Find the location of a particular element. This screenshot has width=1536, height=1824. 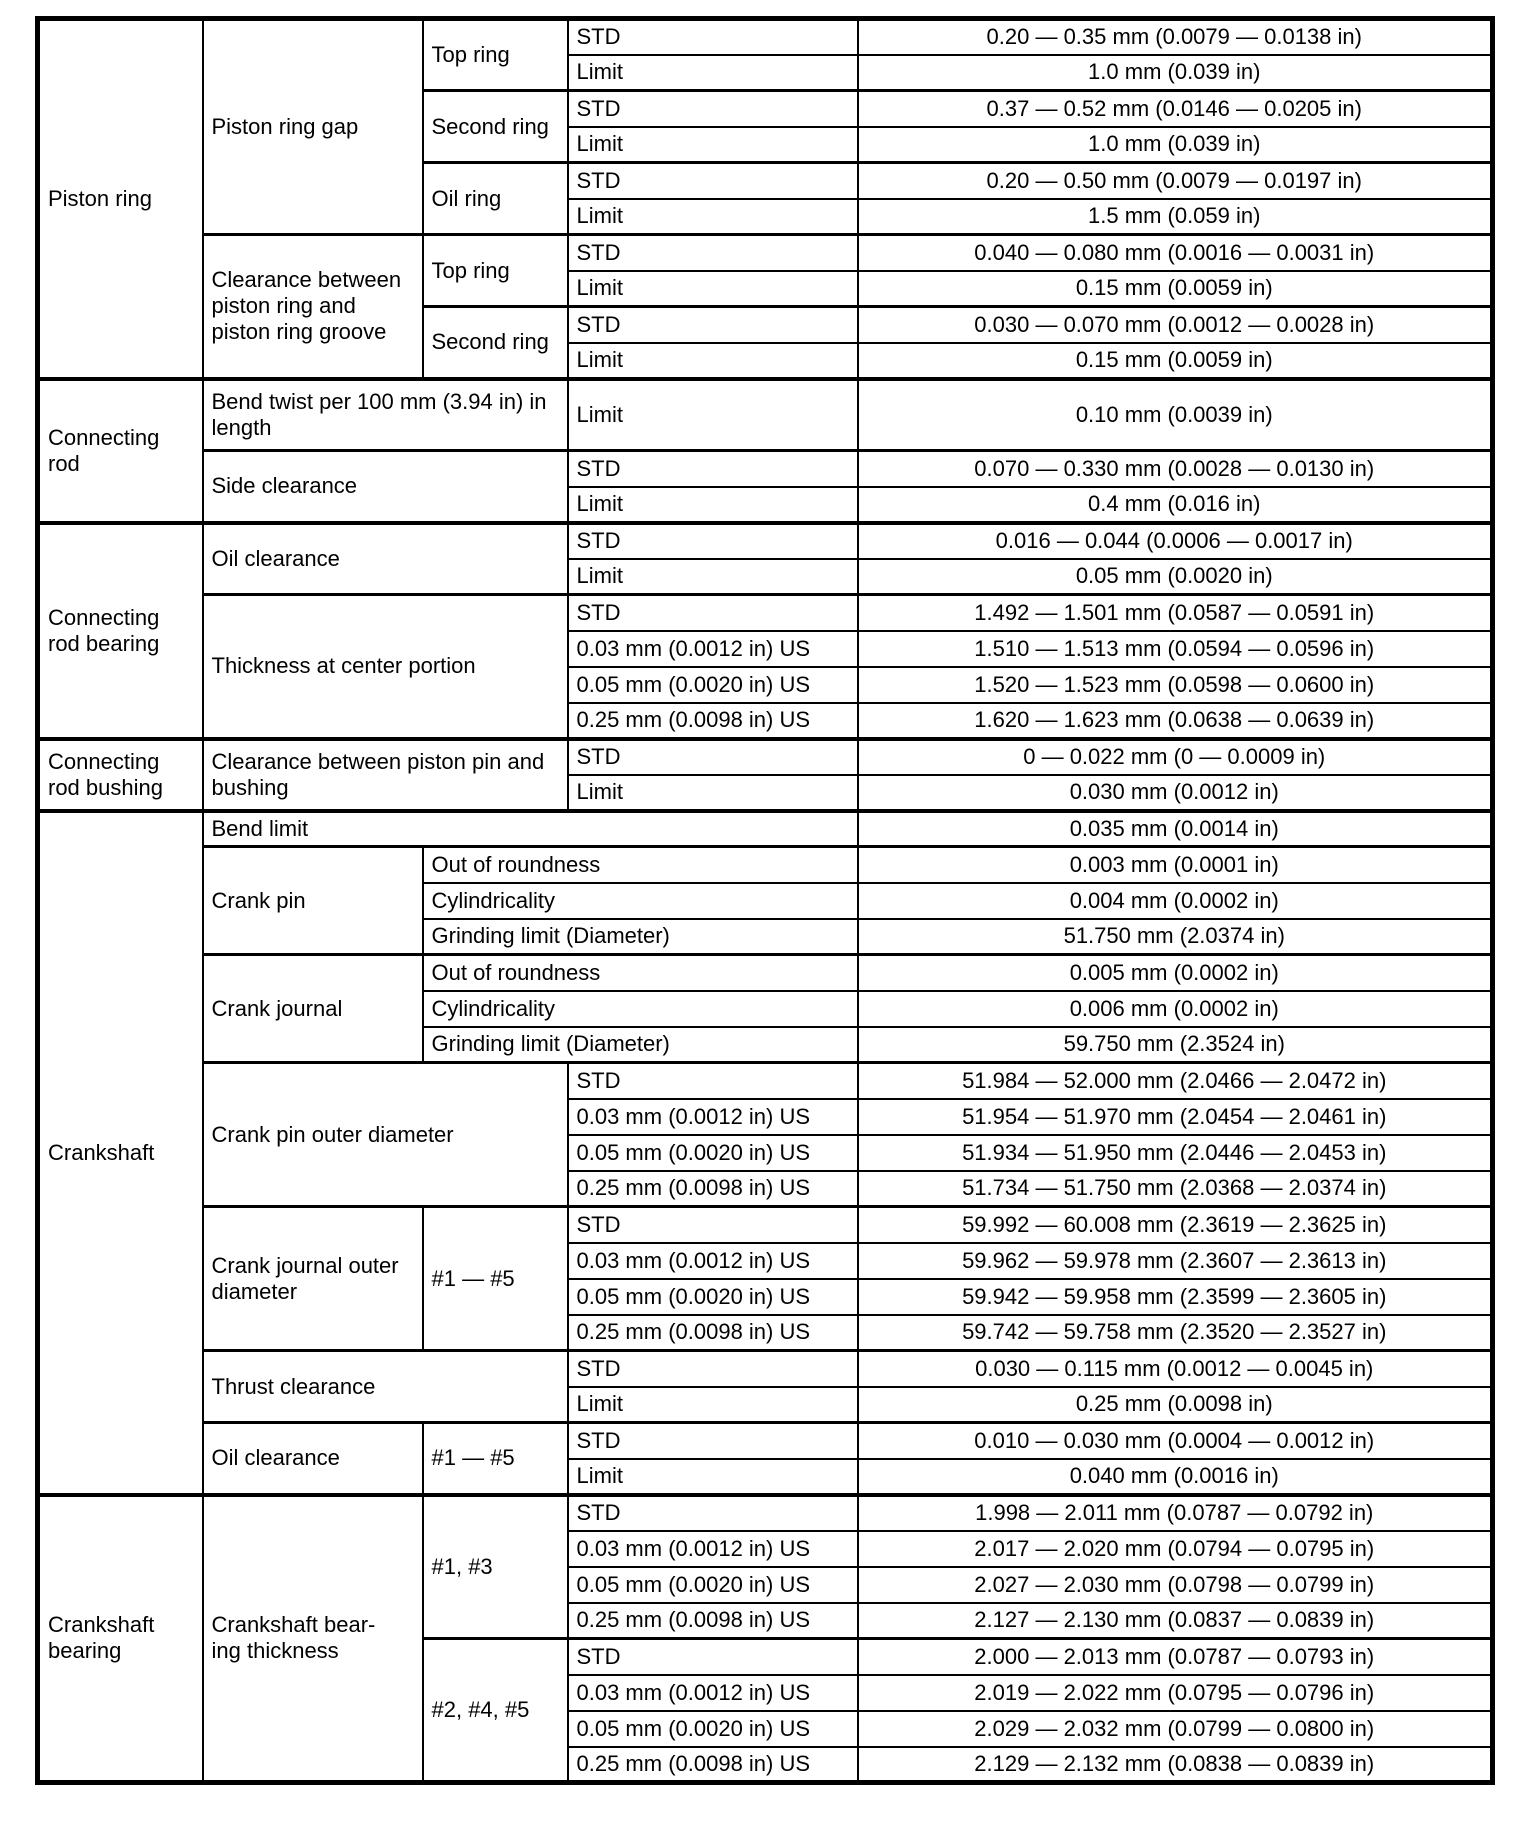

spec-value-cell: 1.492 — 1.501 mm (0.0587 — 0.0591 in) is located at coordinates (1175, 612).